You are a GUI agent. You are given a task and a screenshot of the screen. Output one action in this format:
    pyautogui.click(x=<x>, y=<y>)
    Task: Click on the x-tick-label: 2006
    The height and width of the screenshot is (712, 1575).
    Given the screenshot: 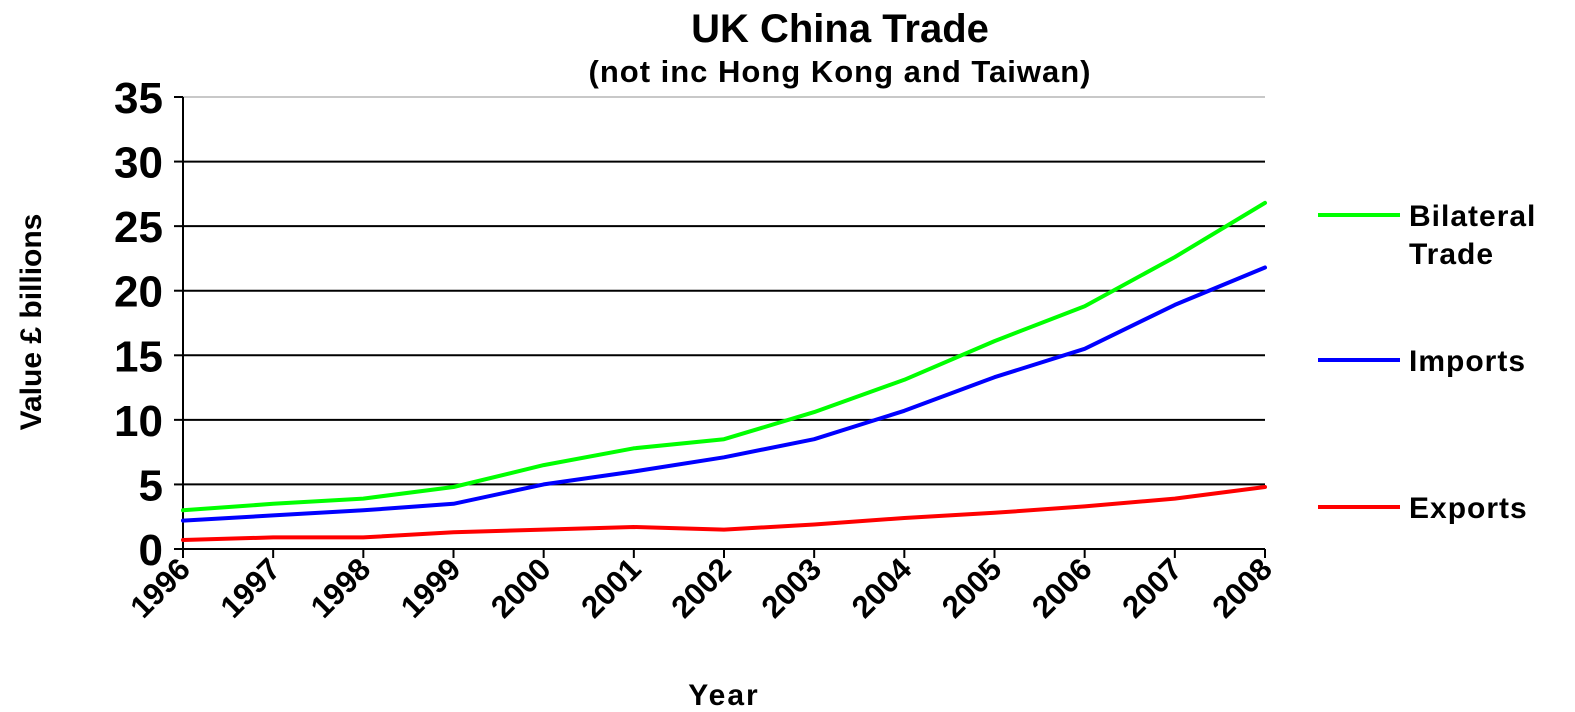 What is the action you would take?
    pyautogui.click(x=1062, y=588)
    